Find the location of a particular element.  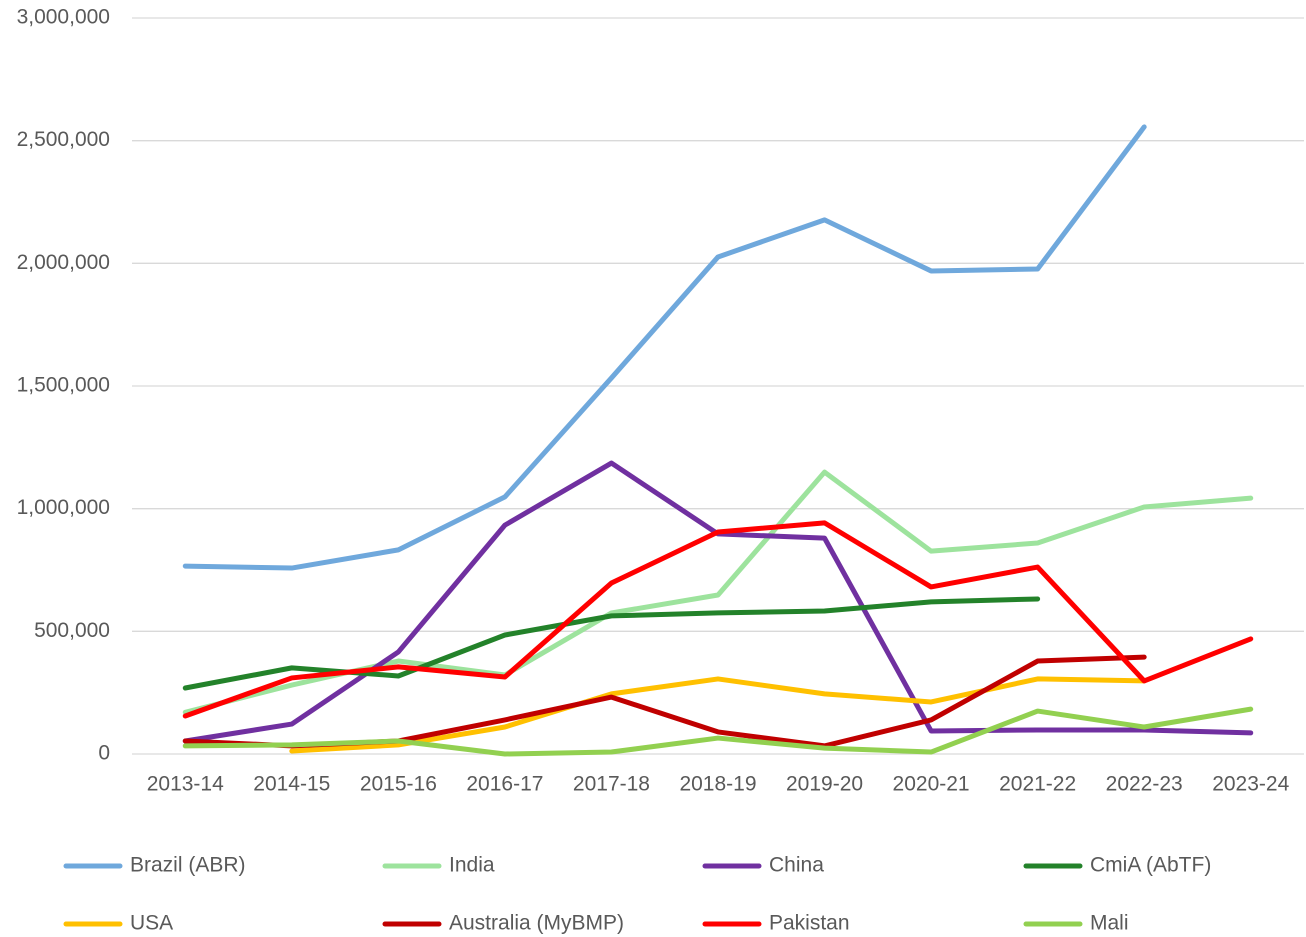

legend-label: Brazil (ABR) is located at coordinates (188, 865).